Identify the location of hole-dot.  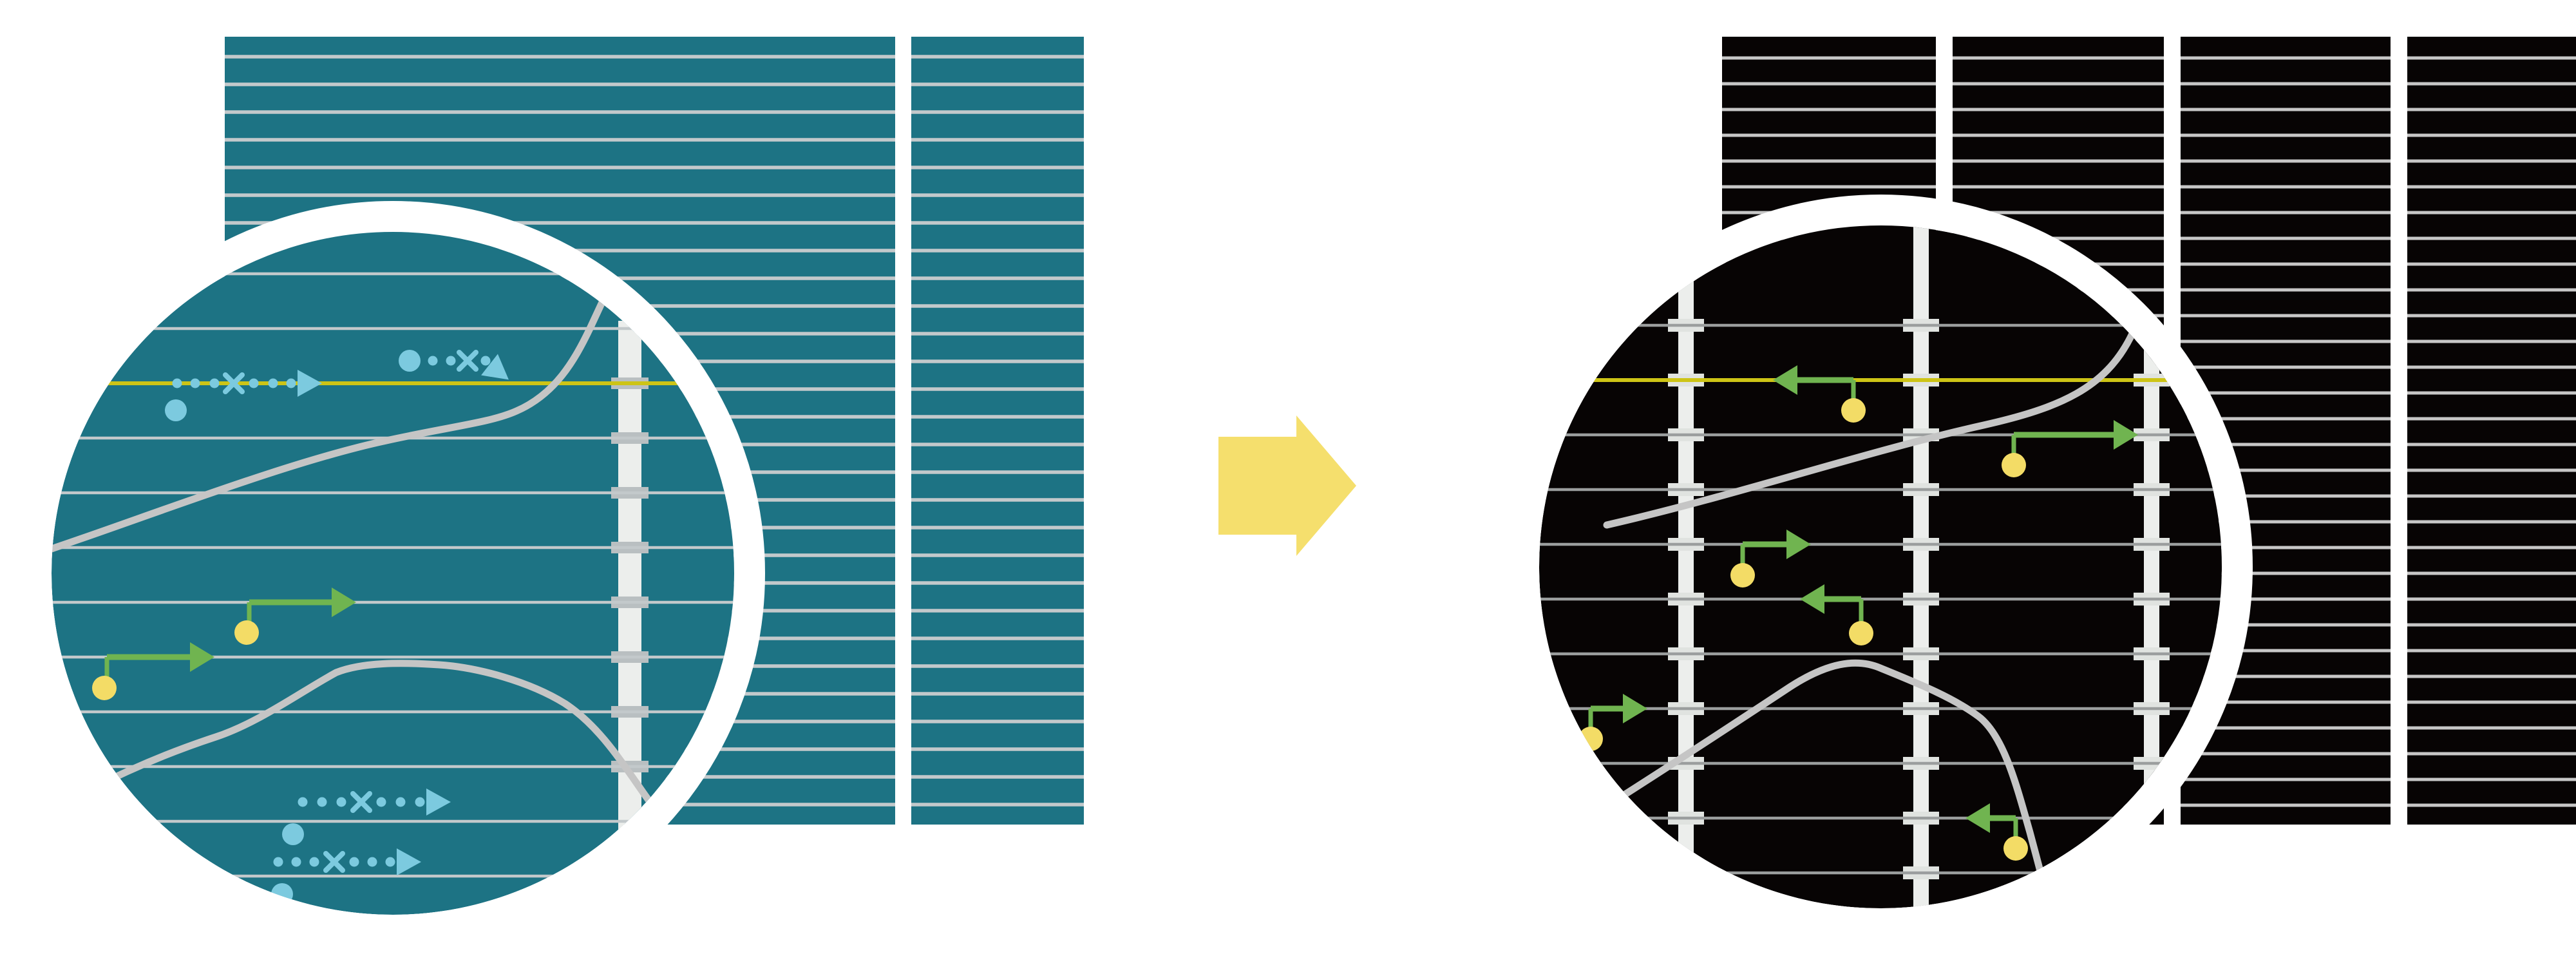
(2014, 465).